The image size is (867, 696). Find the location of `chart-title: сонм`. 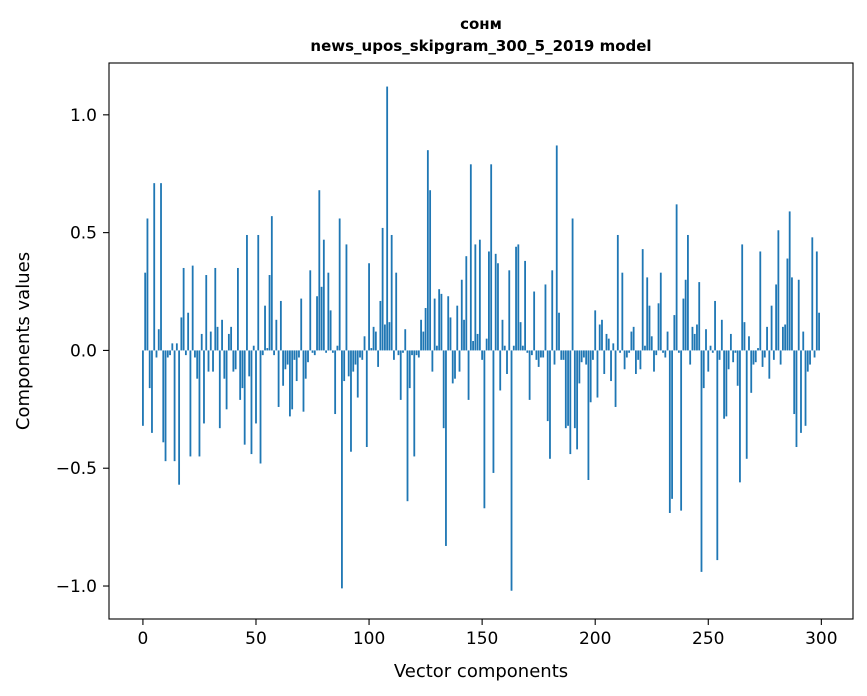

chart-title: сонм is located at coordinates (481, 24).